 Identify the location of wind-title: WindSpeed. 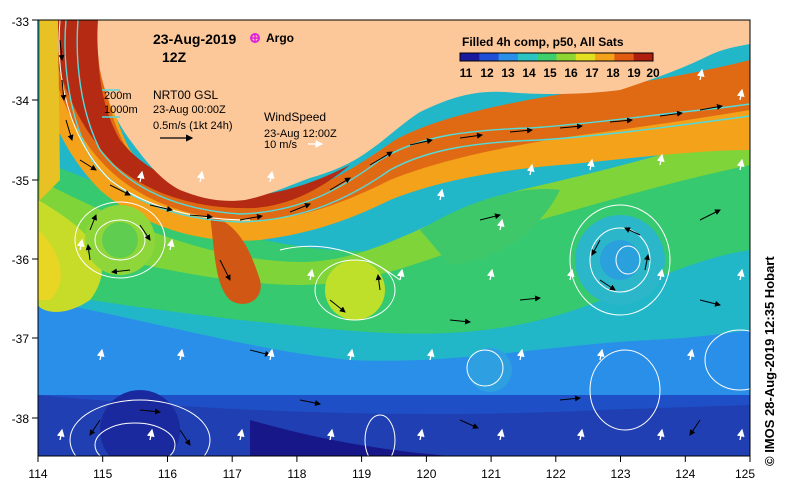
(295, 117).